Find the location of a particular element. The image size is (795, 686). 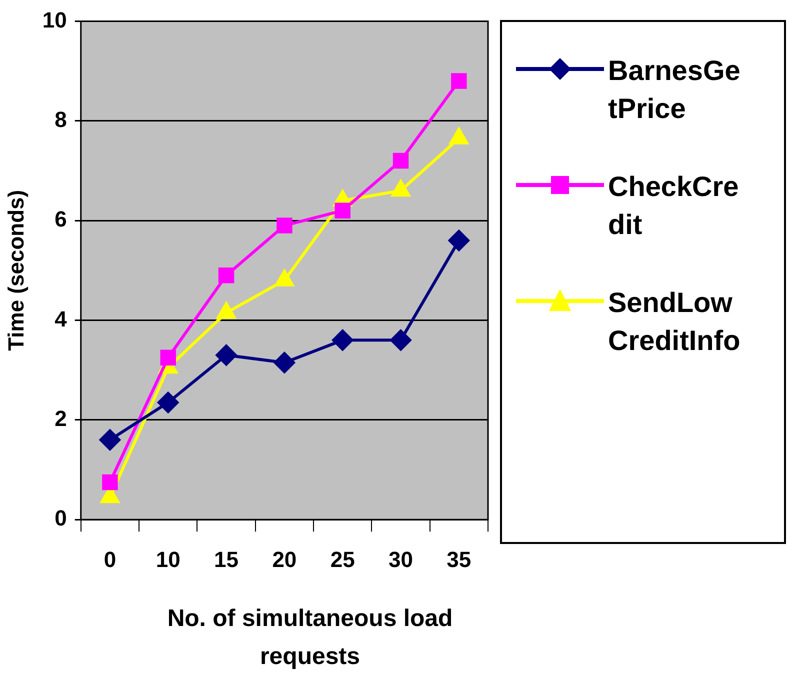

y-tick-label: 10 is located at coordinates (54, 19).